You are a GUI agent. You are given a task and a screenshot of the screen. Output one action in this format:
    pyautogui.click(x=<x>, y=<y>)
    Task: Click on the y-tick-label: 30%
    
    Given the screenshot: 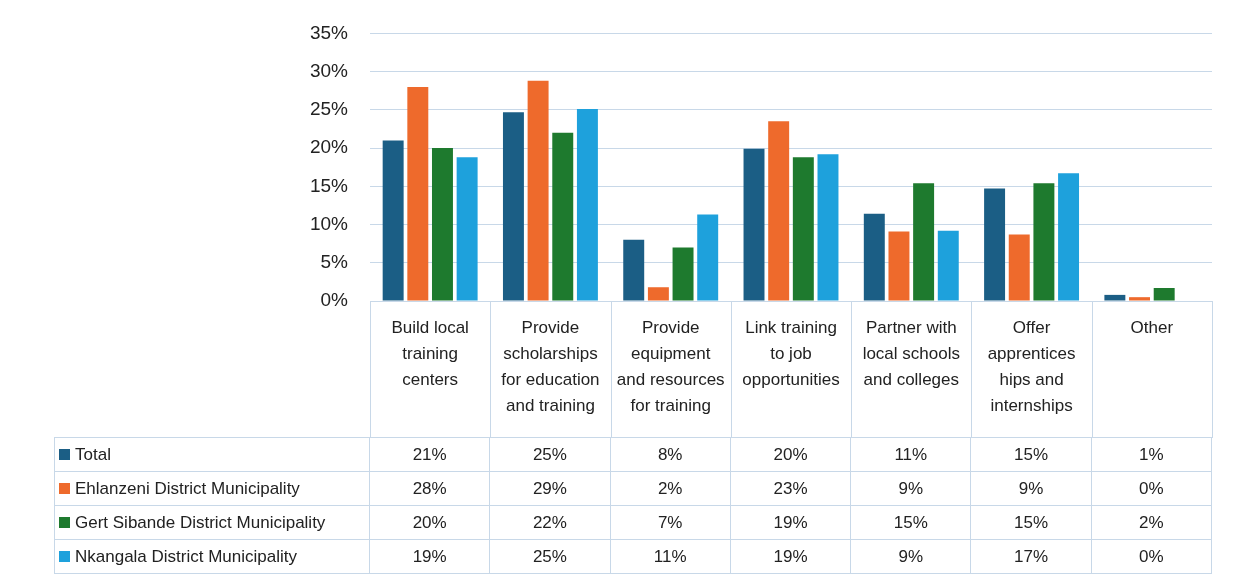 What is the action you would take?
    pyautogui.click(x=329, y=70)
    